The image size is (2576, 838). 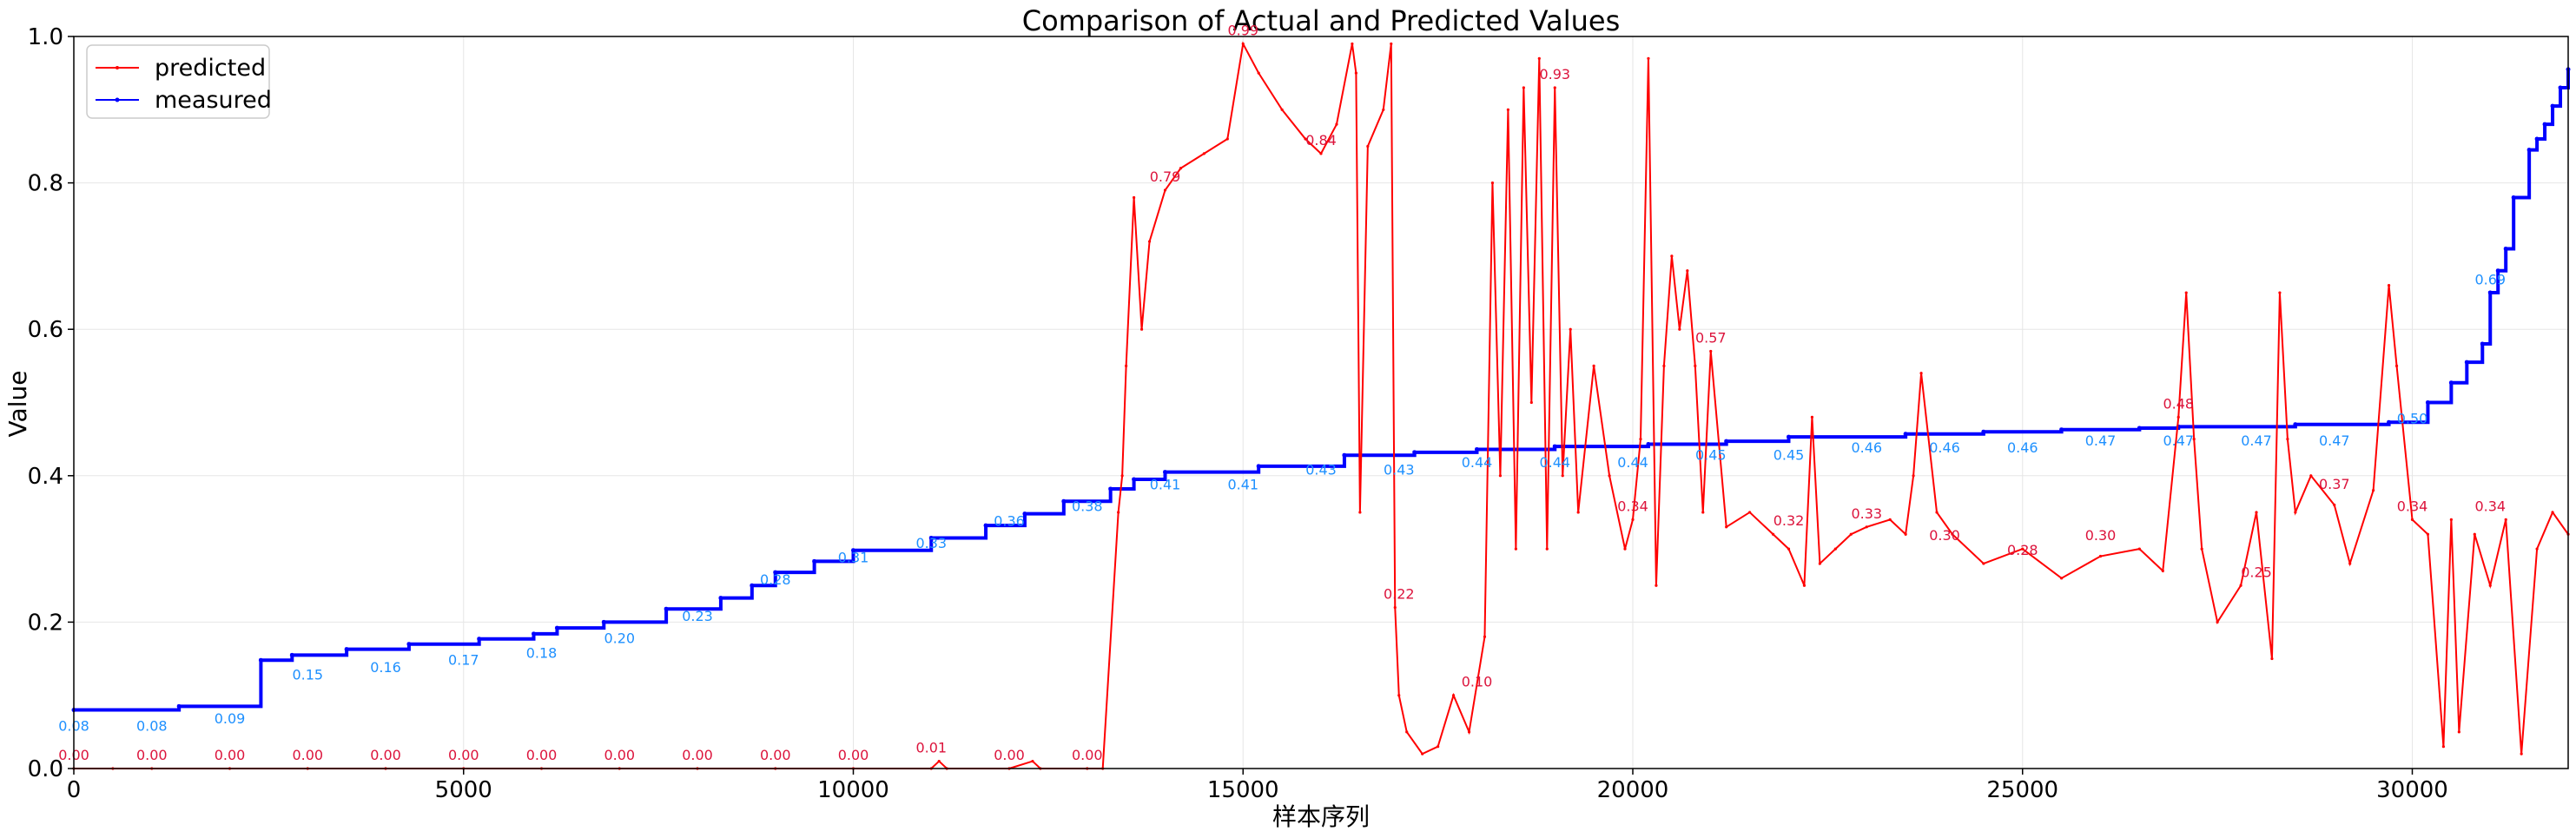 What do you see at coordinates (931, 748) in the screenshot?
I see `predicted-data-label: 0.01` at bounding box center [931, 748].